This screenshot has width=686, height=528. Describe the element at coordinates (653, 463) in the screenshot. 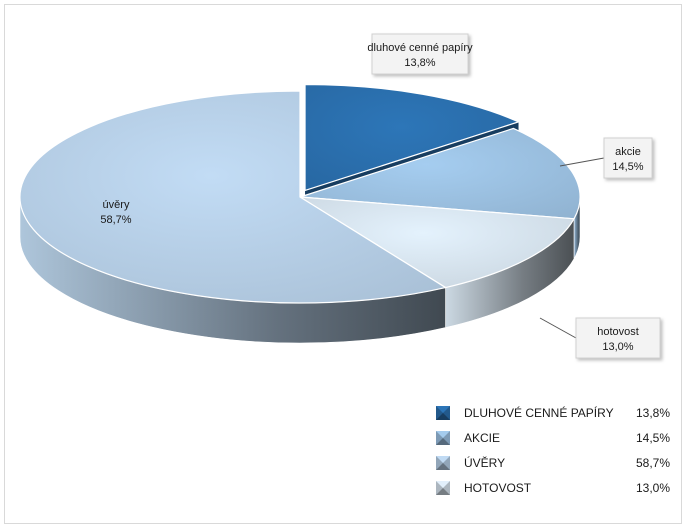

I see `legend-value-3: 58,7%` at that location.